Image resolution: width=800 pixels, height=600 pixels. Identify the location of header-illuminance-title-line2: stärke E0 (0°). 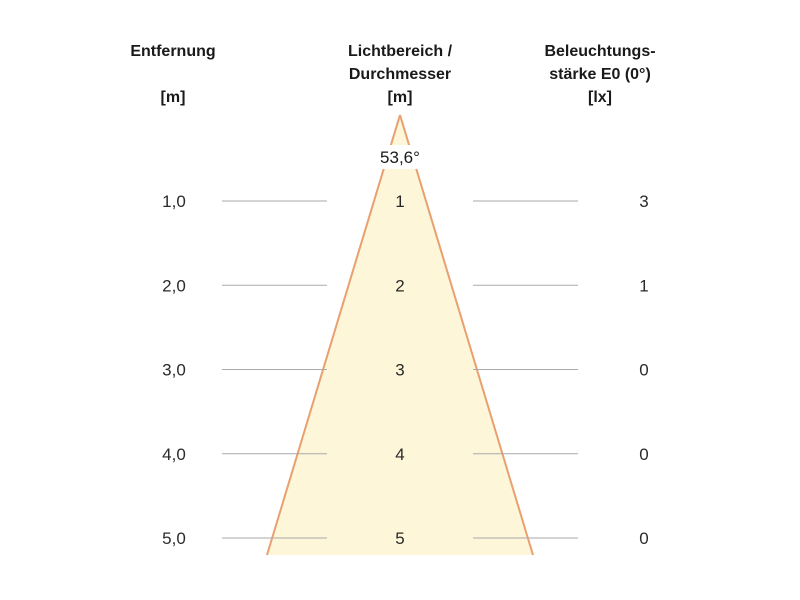
(600, 74).